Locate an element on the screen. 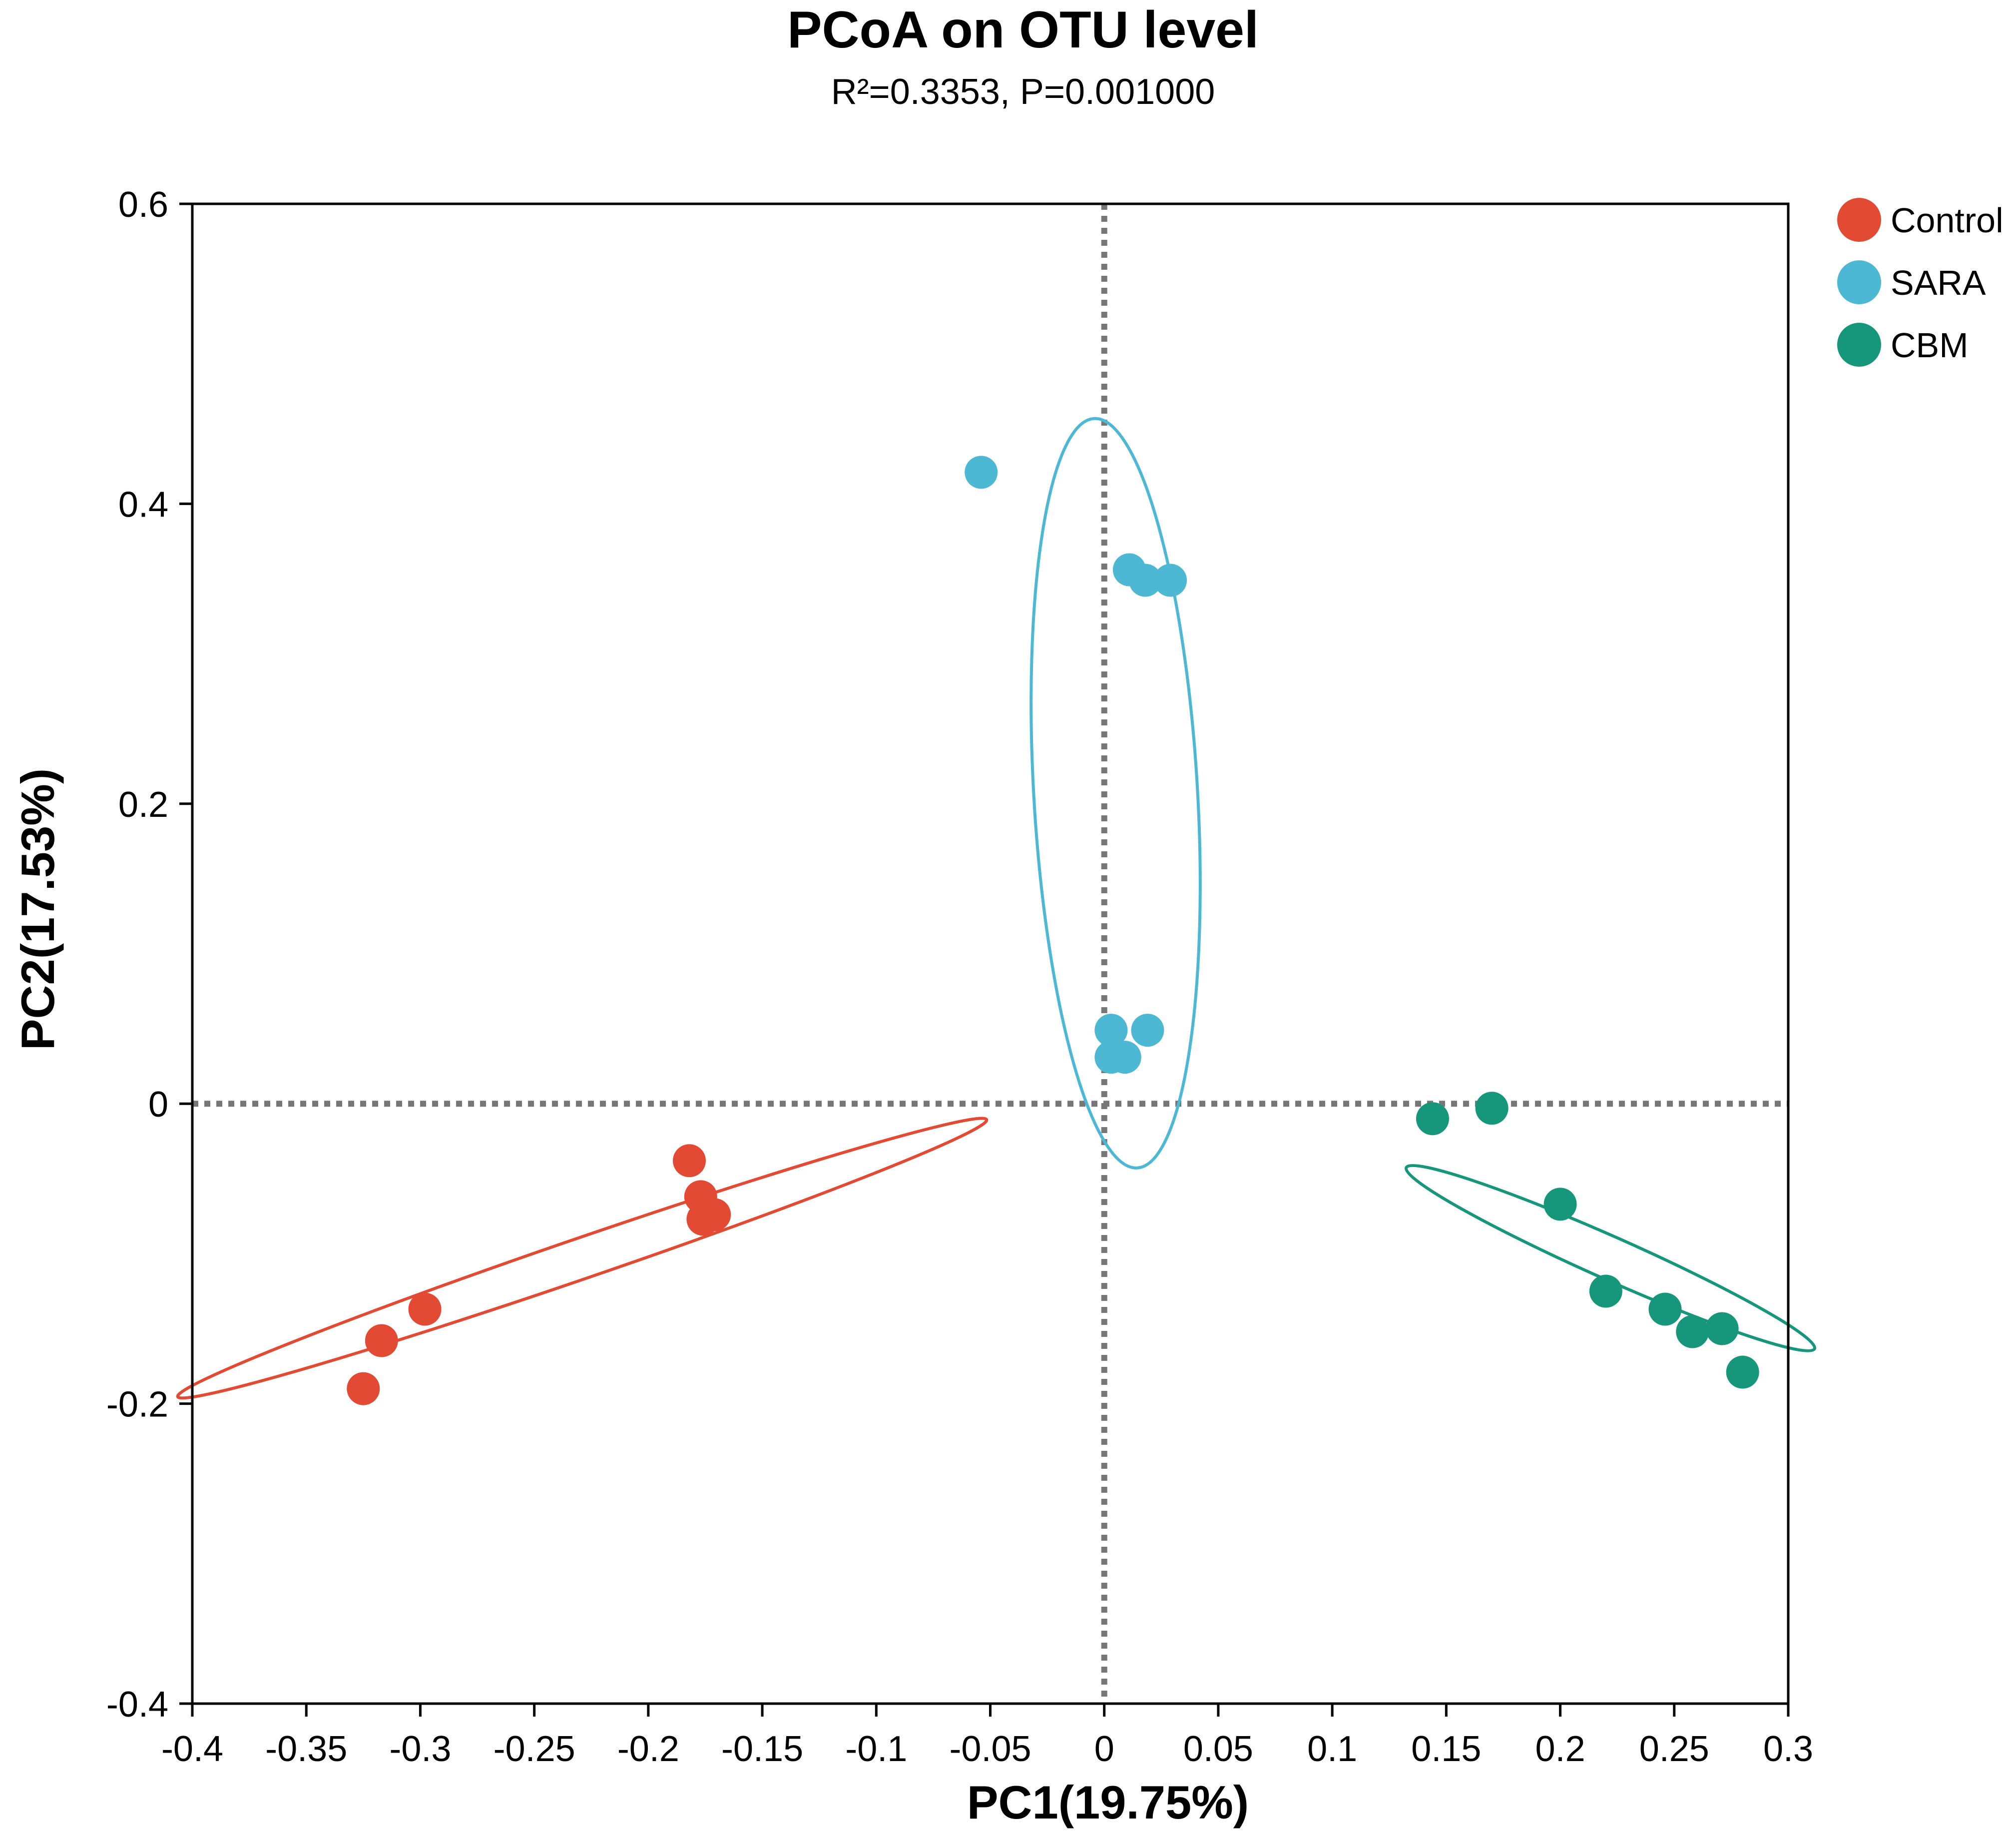 This screenshot has width=2016, height=1838. y-tick-label: 0.4 is located at coordinates (143, 505).